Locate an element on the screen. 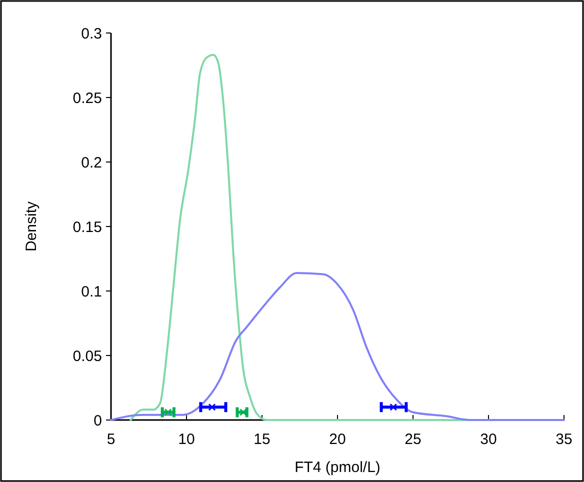  x-tick-label: 5 is located at coordinates (111, 439).